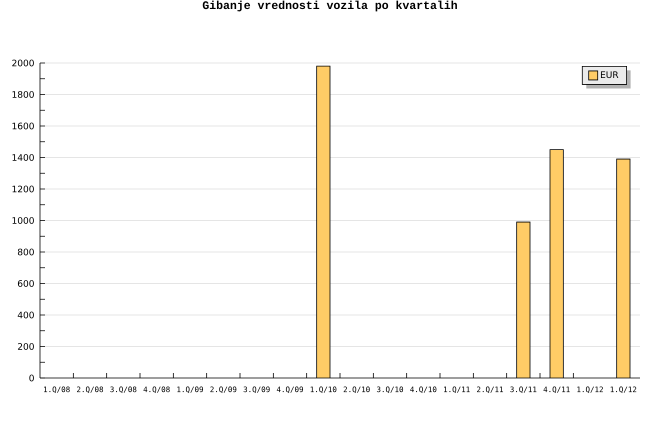 The width and height of the screenshot is (660, 440). What do you see at coordinates (609, 74) in the screenshot?
I see `legend-label: EUR` at bounding box center [609, 74].